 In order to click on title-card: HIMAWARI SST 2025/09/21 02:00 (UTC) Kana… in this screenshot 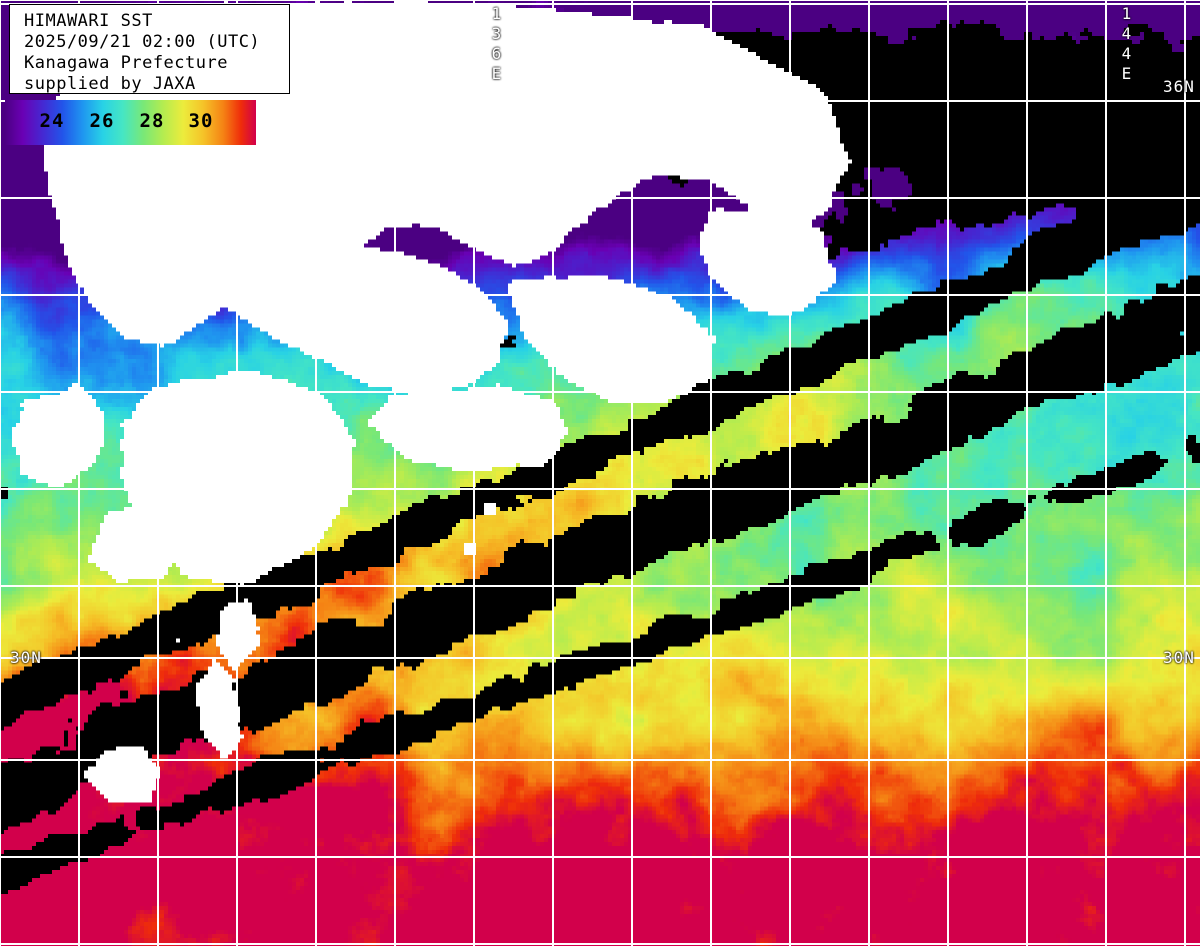, I will do `click(149, 49)`.